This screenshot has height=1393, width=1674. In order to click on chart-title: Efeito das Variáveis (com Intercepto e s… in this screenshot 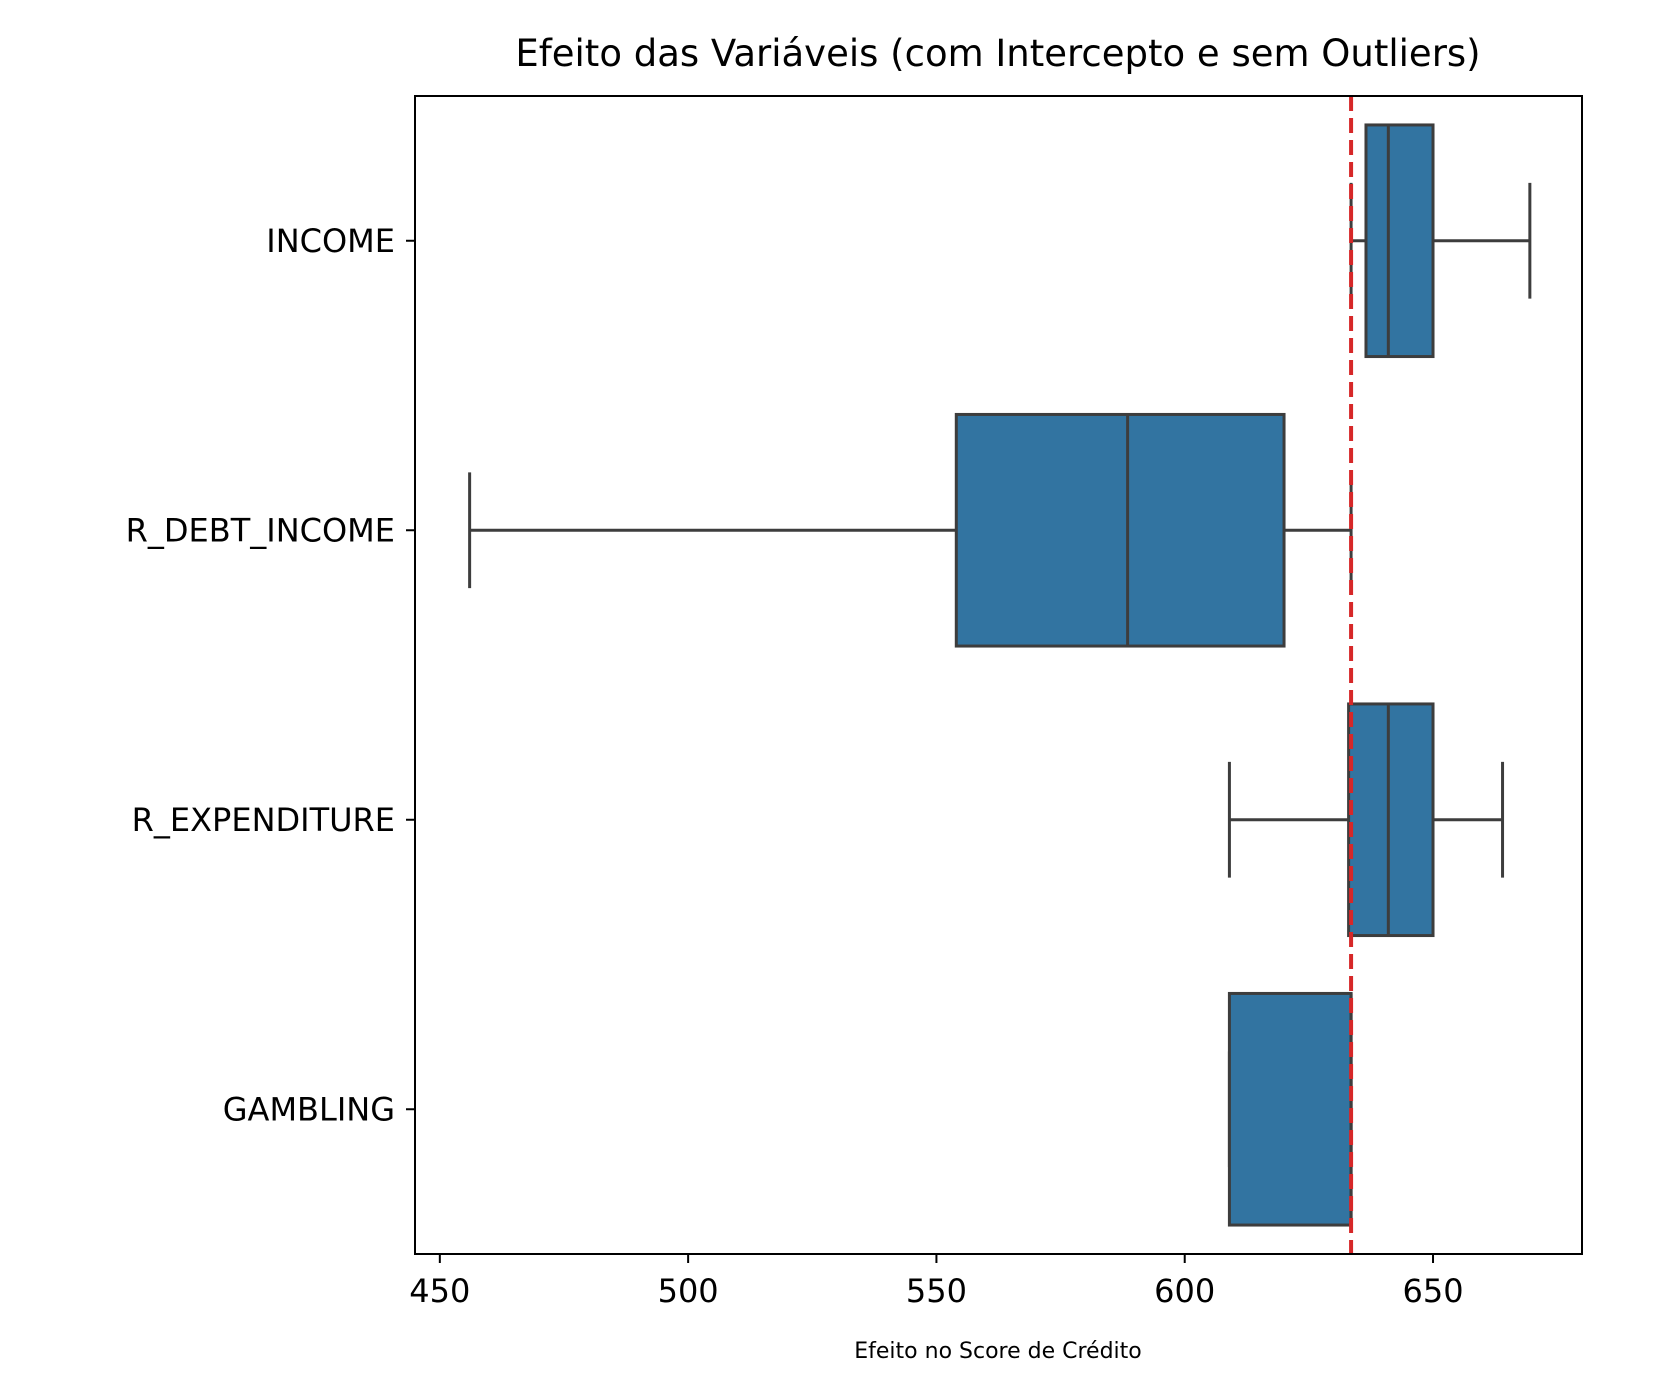, I will do `click(997, 53)`.